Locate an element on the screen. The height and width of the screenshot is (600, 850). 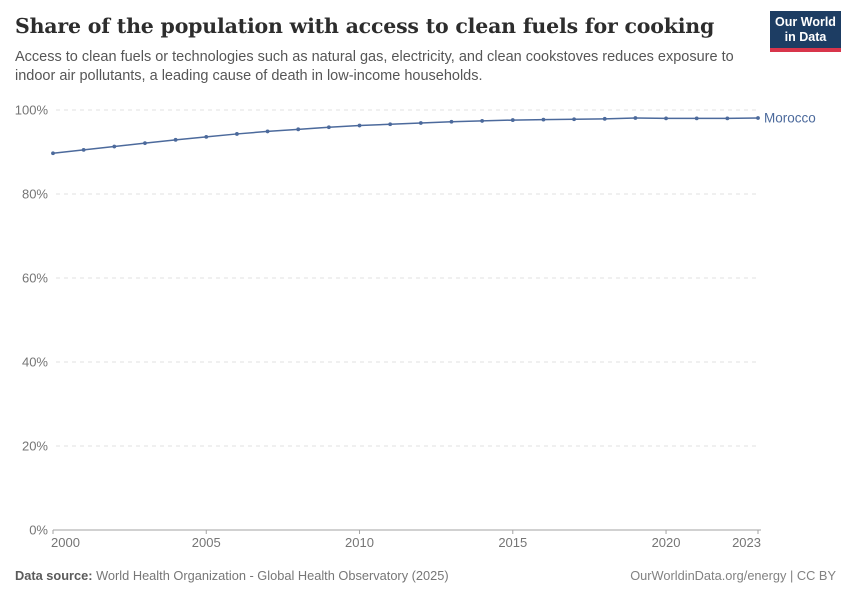
series-label: Morocco is located at coordinates (790, 117).